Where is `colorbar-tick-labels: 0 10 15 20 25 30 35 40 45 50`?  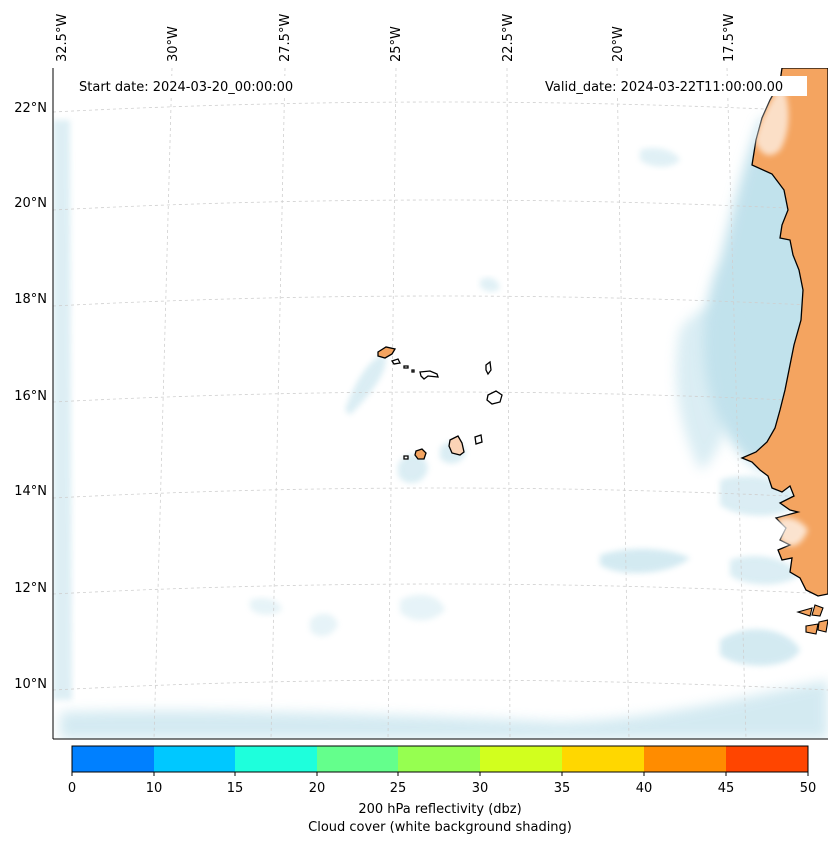
colorbar-tick-labels: 0 10 15 20 25 30 35 40 45 50 is located at coordinates (442, 788).